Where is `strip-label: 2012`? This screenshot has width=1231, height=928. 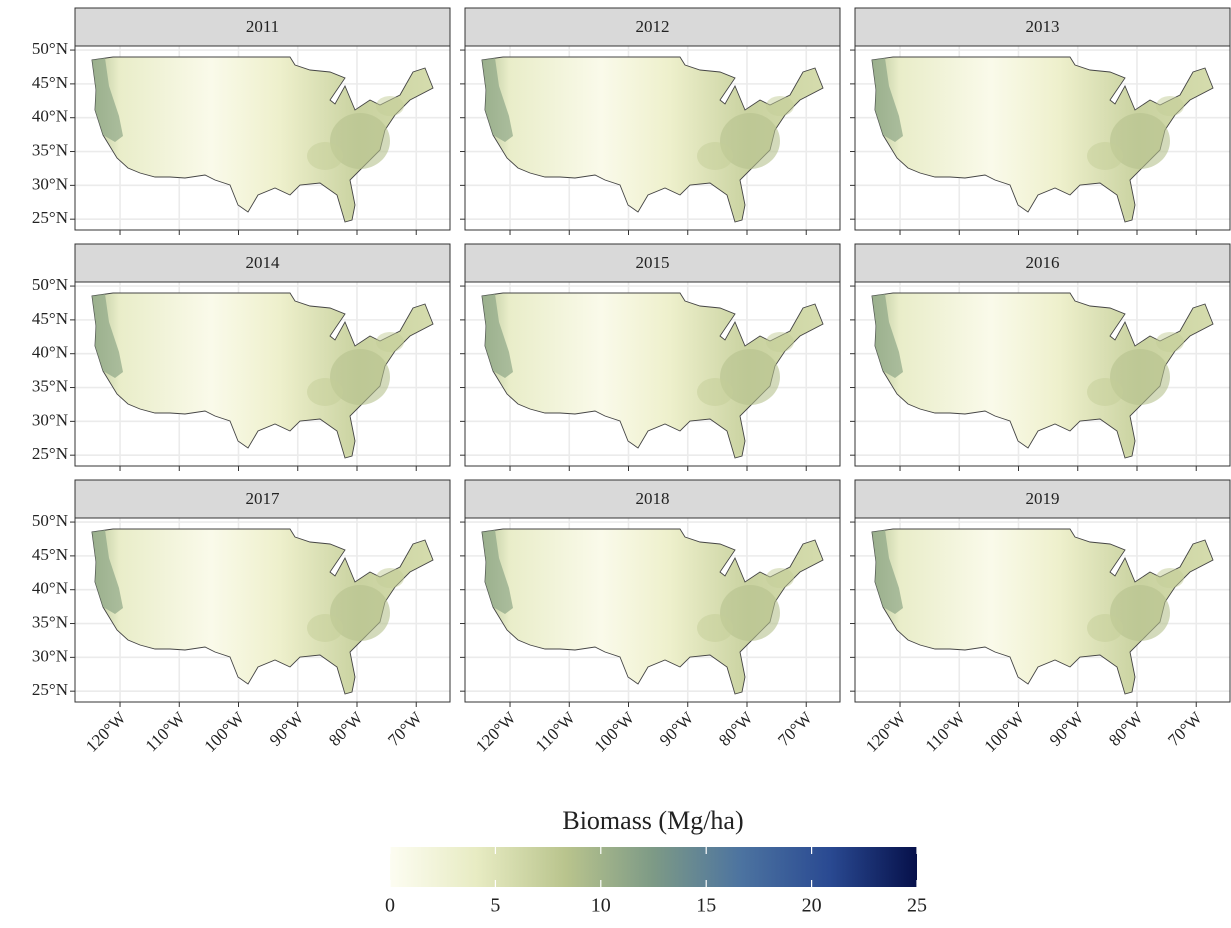
strip-label: 2012 is located at coordinates (653, 26).